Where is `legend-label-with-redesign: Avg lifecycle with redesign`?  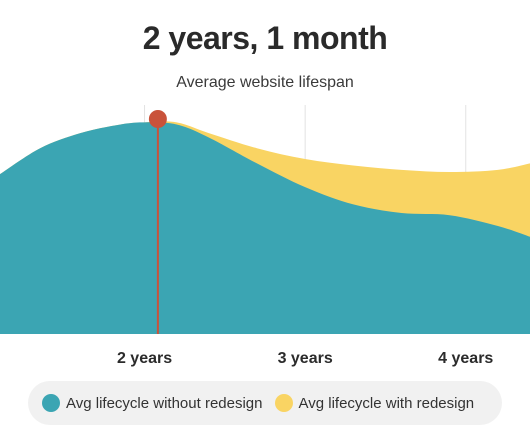 legend-label-with-redesign: Avg lifecycle with redesign is located at coordinates (386, 403).